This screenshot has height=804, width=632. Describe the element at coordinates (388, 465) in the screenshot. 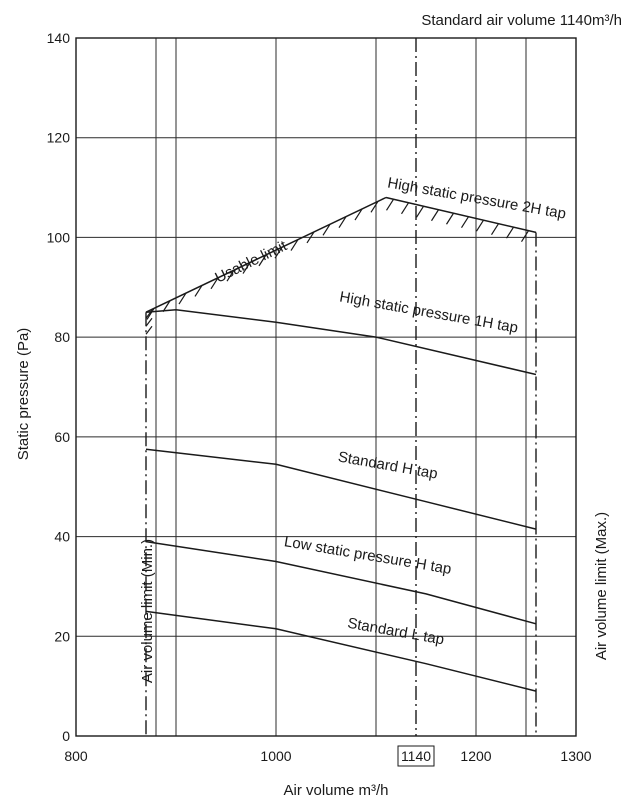

I see `series-label-standard-h: Standard H tap` at that location.